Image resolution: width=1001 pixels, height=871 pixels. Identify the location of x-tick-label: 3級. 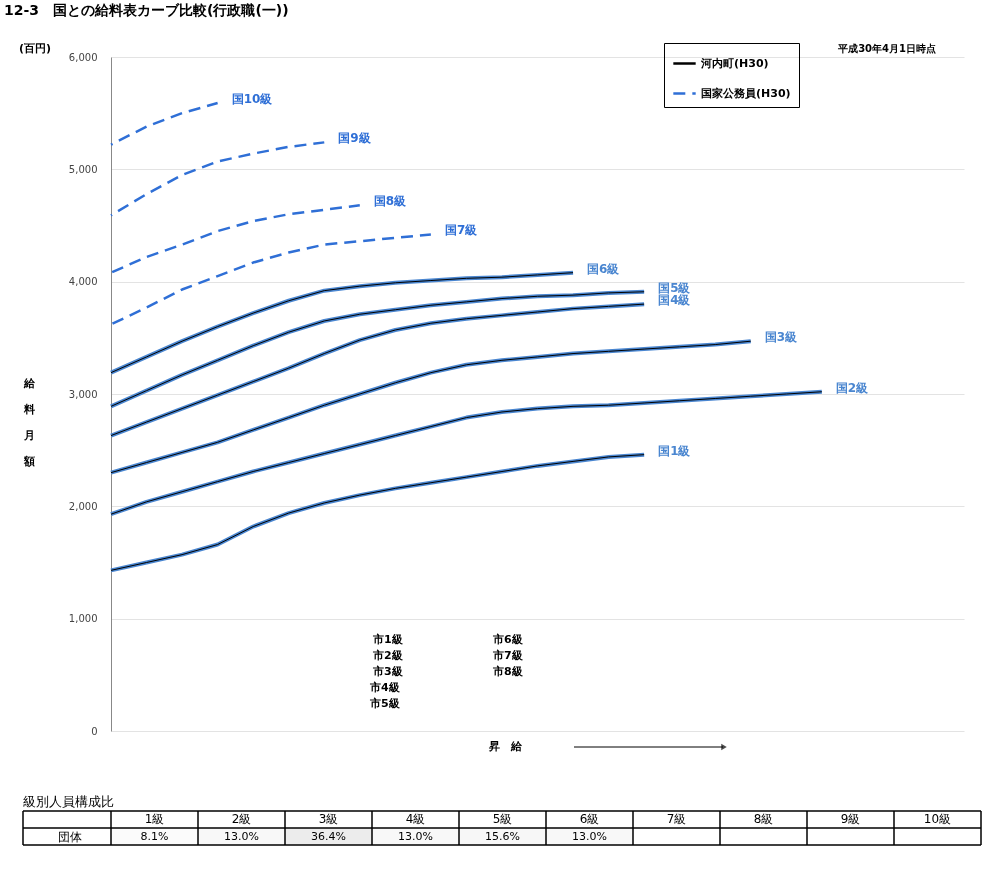
(328, 818).